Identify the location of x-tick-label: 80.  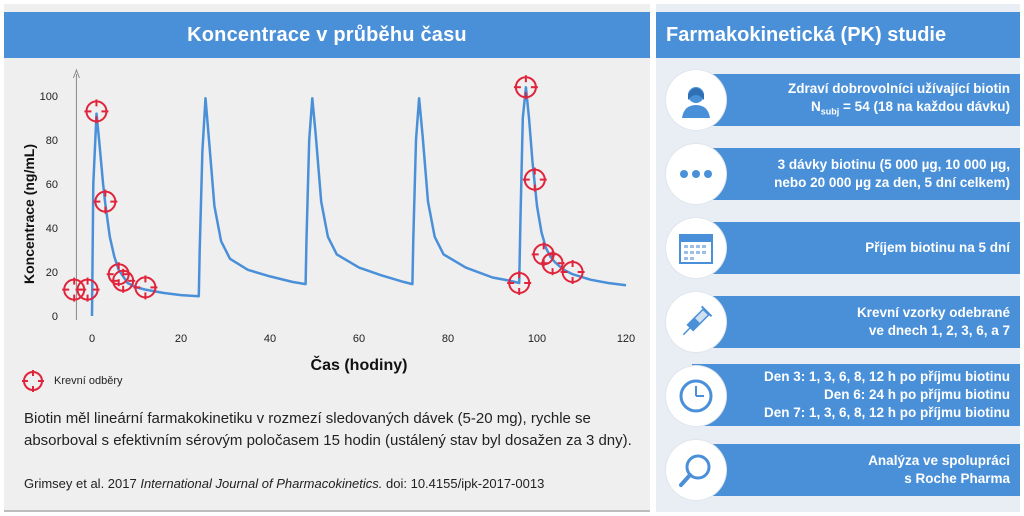
(448, 339).